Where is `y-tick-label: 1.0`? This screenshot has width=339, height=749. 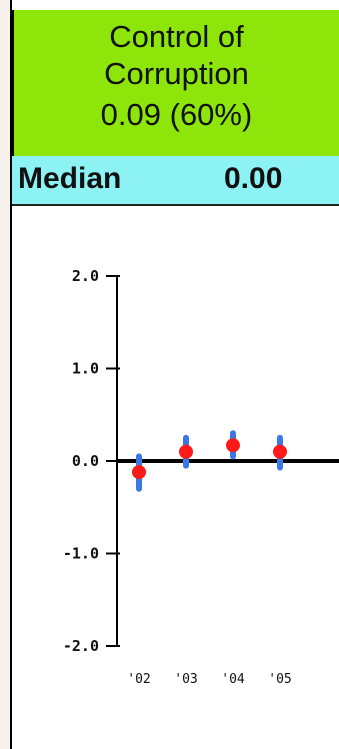
y-tick-label: 1.0 is located at coordinates (85, 369).